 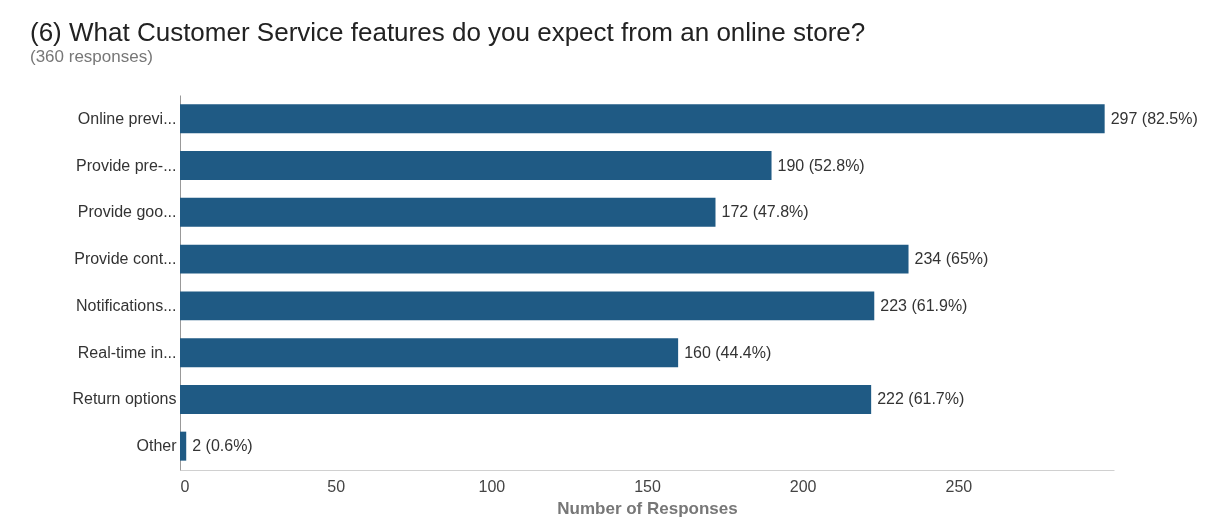 What do you see at coordinates (1154, 118) in the screenshot?
I see `data-label: 297 (82.5%)` at bounding box center [1154, 118].